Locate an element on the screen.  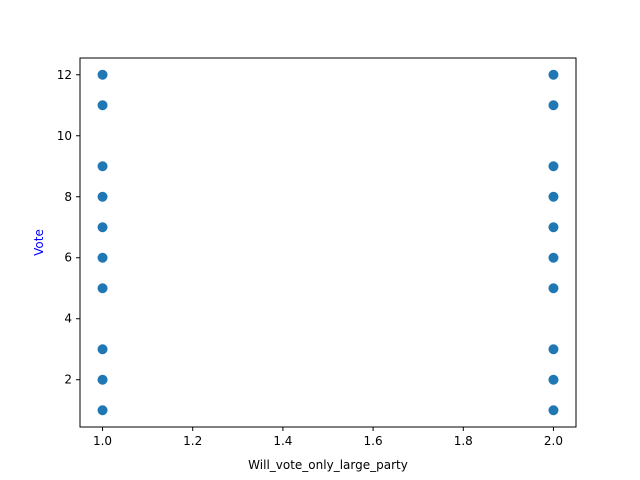
x-tick-label: 1.0 is located at coordinates (102, 441).